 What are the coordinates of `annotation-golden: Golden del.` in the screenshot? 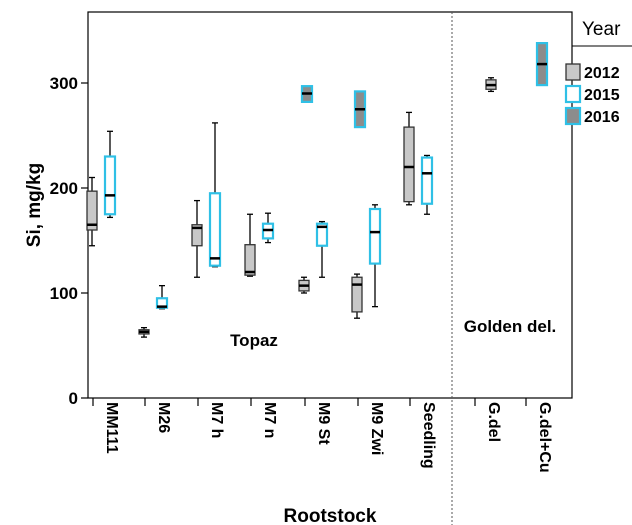 It's located at (510, 326).